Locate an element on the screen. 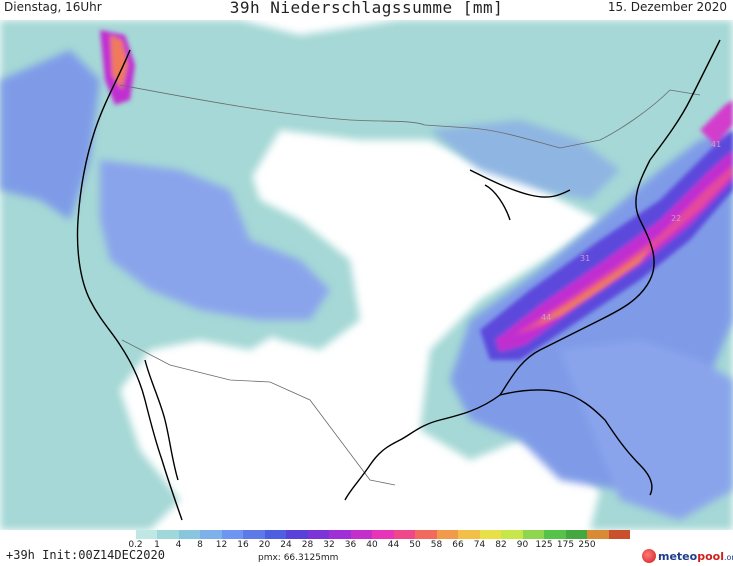 This screenshot has height=566, width=733. precip-colorbar is located at coordinates (372, 534).